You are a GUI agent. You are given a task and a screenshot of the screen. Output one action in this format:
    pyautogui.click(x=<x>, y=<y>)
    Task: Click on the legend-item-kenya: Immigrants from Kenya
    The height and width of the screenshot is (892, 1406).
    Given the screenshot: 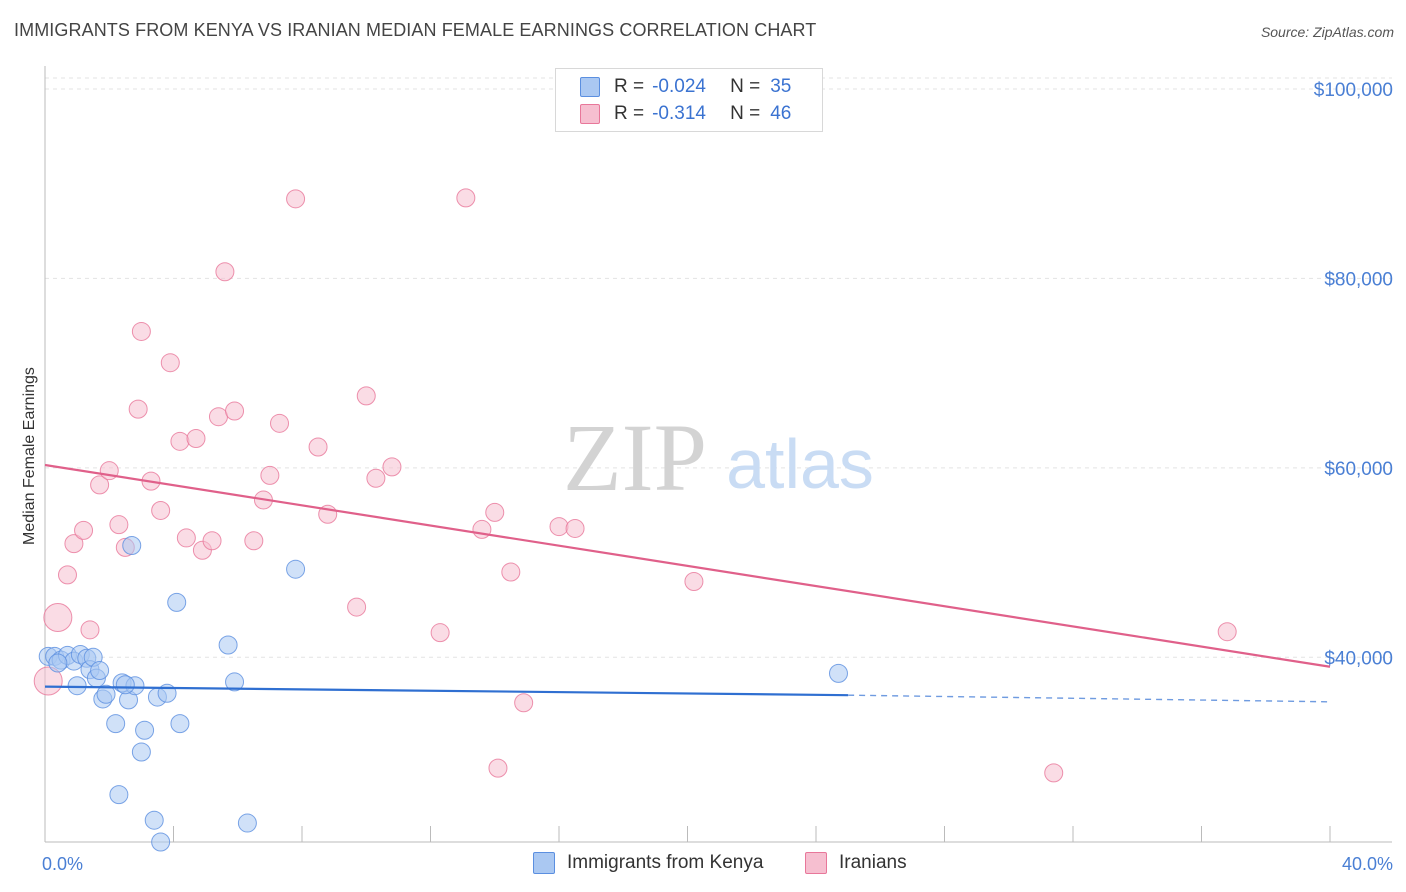 What is the action you would take?
    pyautogui.click(x=648, y=863)
    